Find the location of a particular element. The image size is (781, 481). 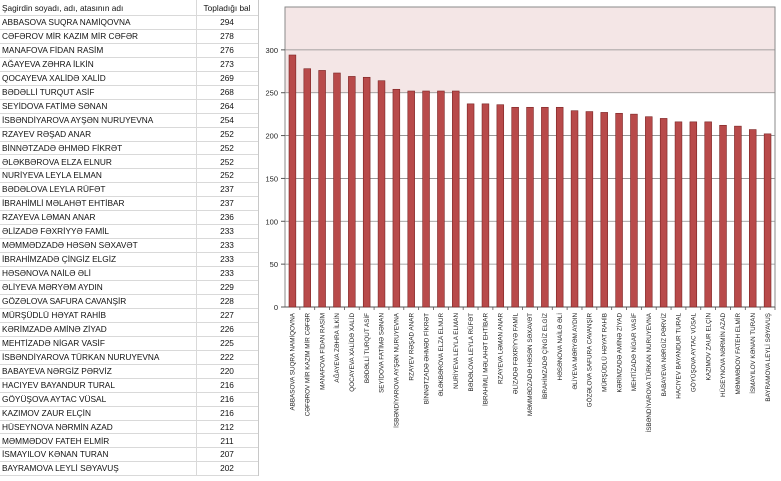

y-tick-label: 100 is located at coordinates (271, 221).